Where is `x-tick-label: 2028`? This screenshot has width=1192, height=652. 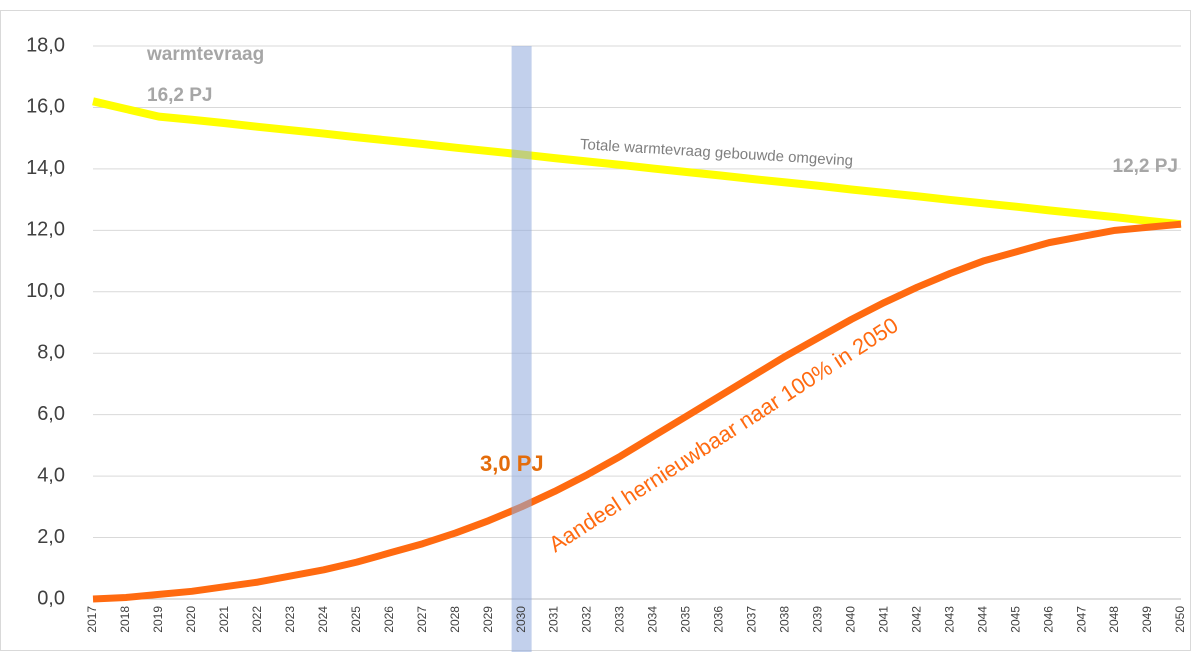 x-tick-label: 2028 is located at coordinates (455, 619).